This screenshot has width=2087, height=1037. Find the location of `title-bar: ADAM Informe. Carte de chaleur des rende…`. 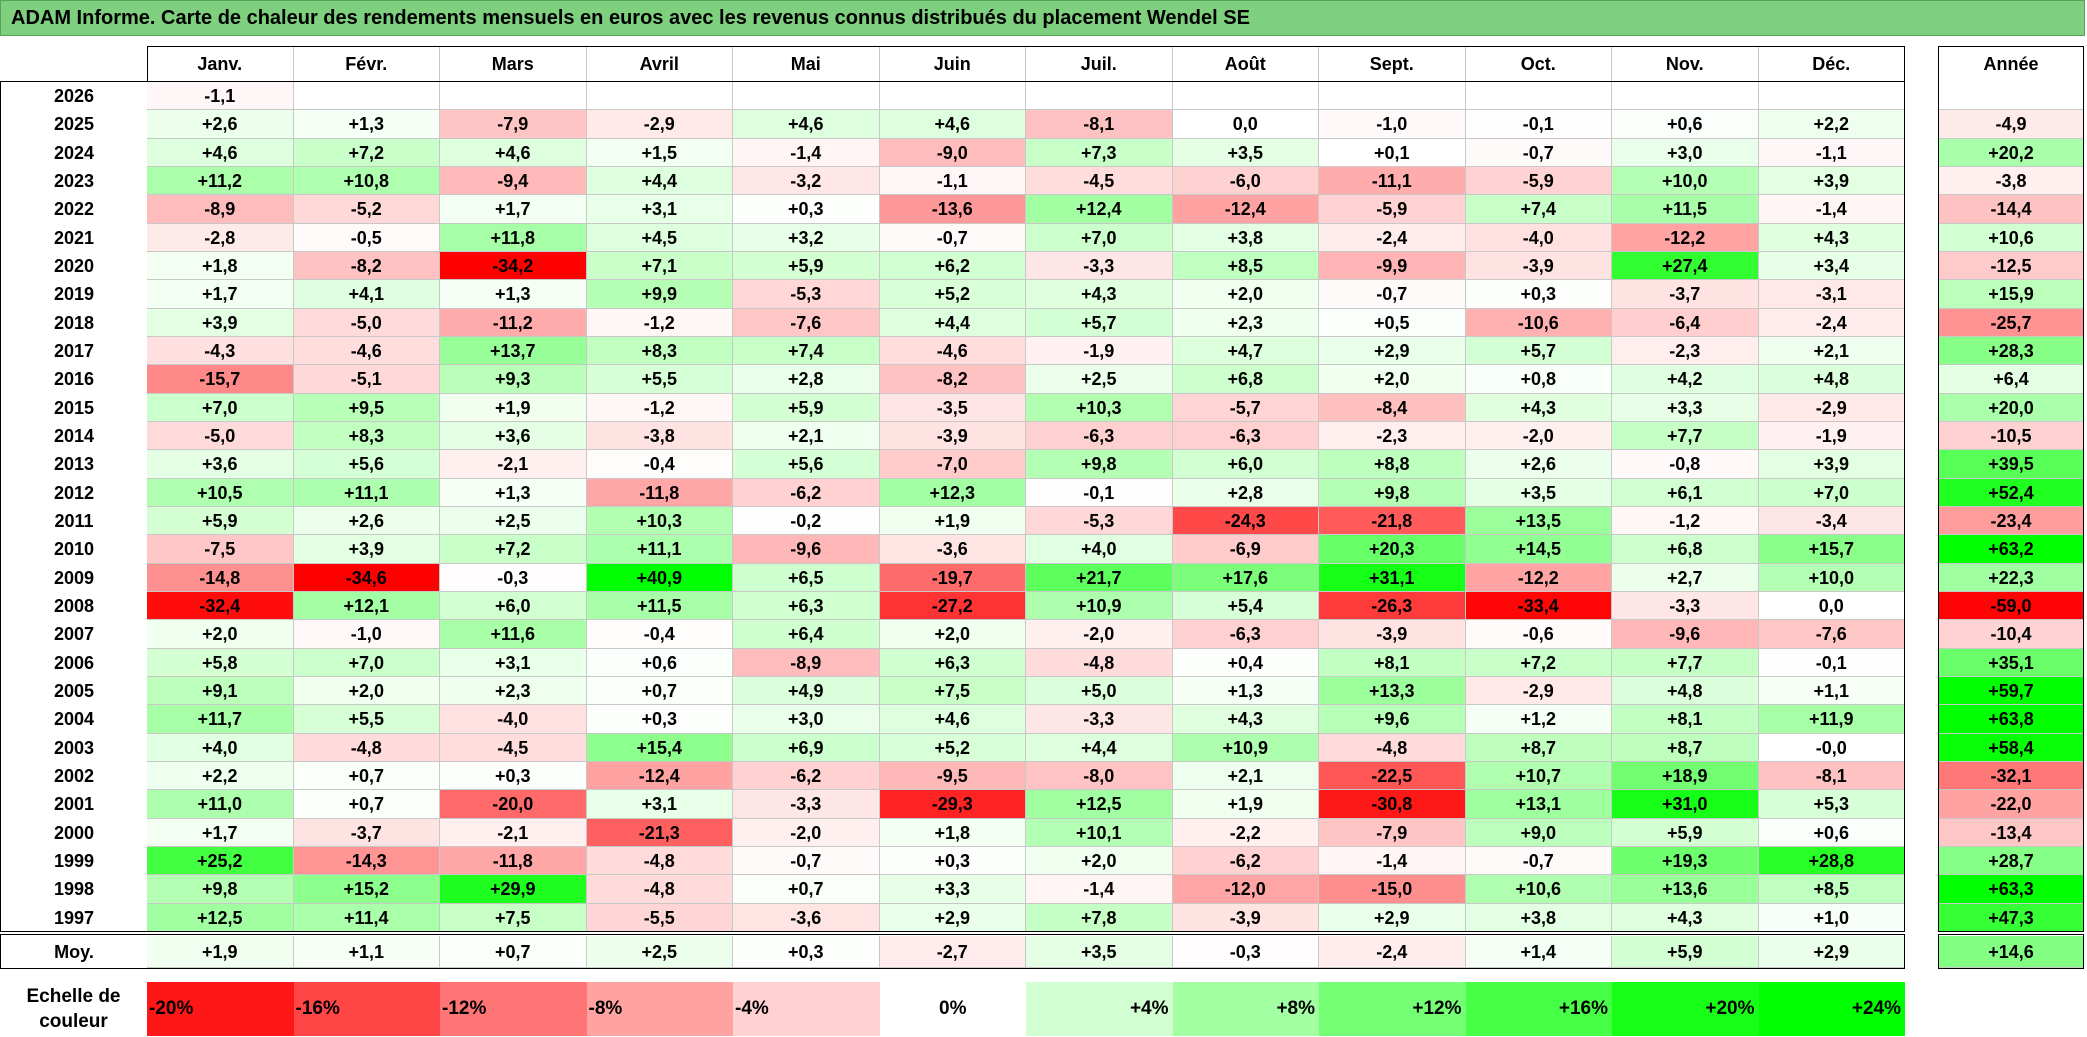

title-bar: ADAM Informe. Carte de chaleur des rende… is located at coordinates (1042, 18).